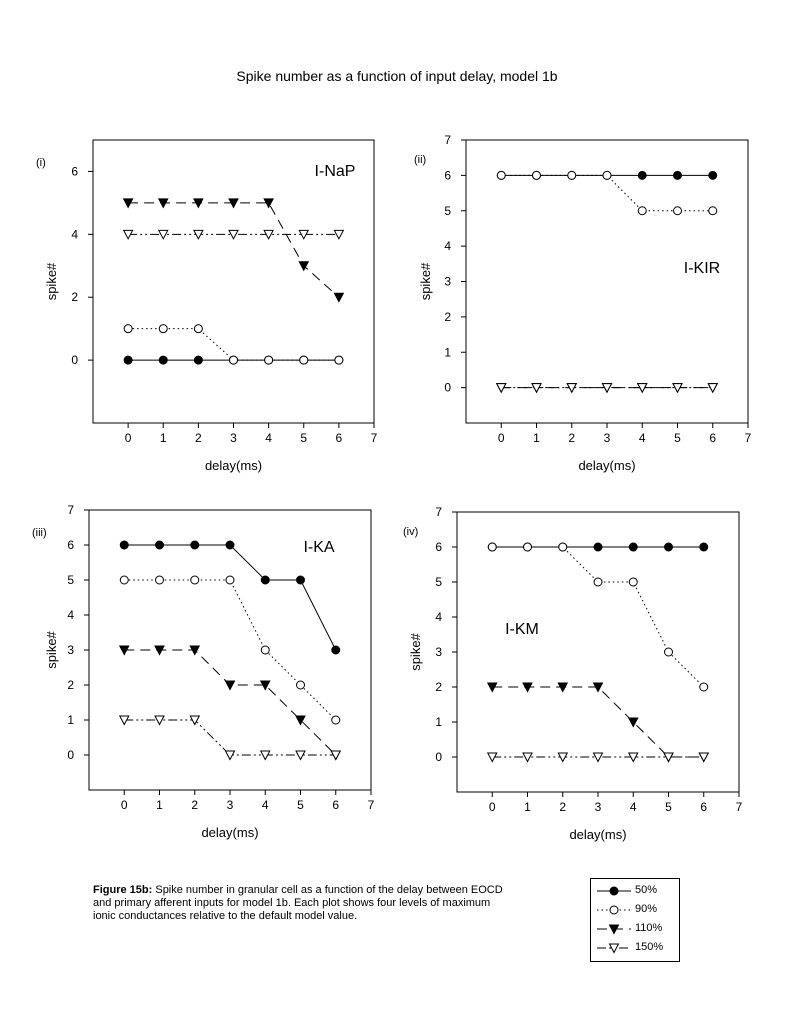 The image size is (794, 1028). What do you see at coordinates (635, 910) in the screenshot?
I see `legend-item: 90%` at bounding box center [635, 910].